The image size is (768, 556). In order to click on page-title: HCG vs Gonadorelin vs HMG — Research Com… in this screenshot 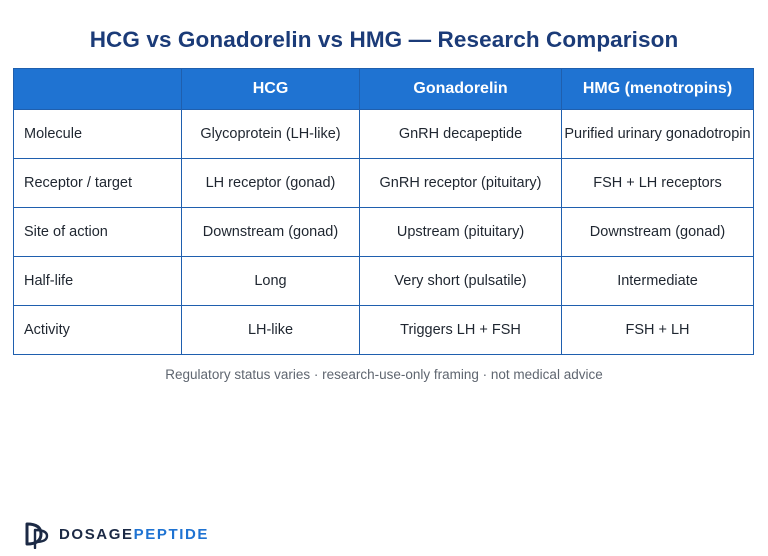, I will do `click(384, 39)`.